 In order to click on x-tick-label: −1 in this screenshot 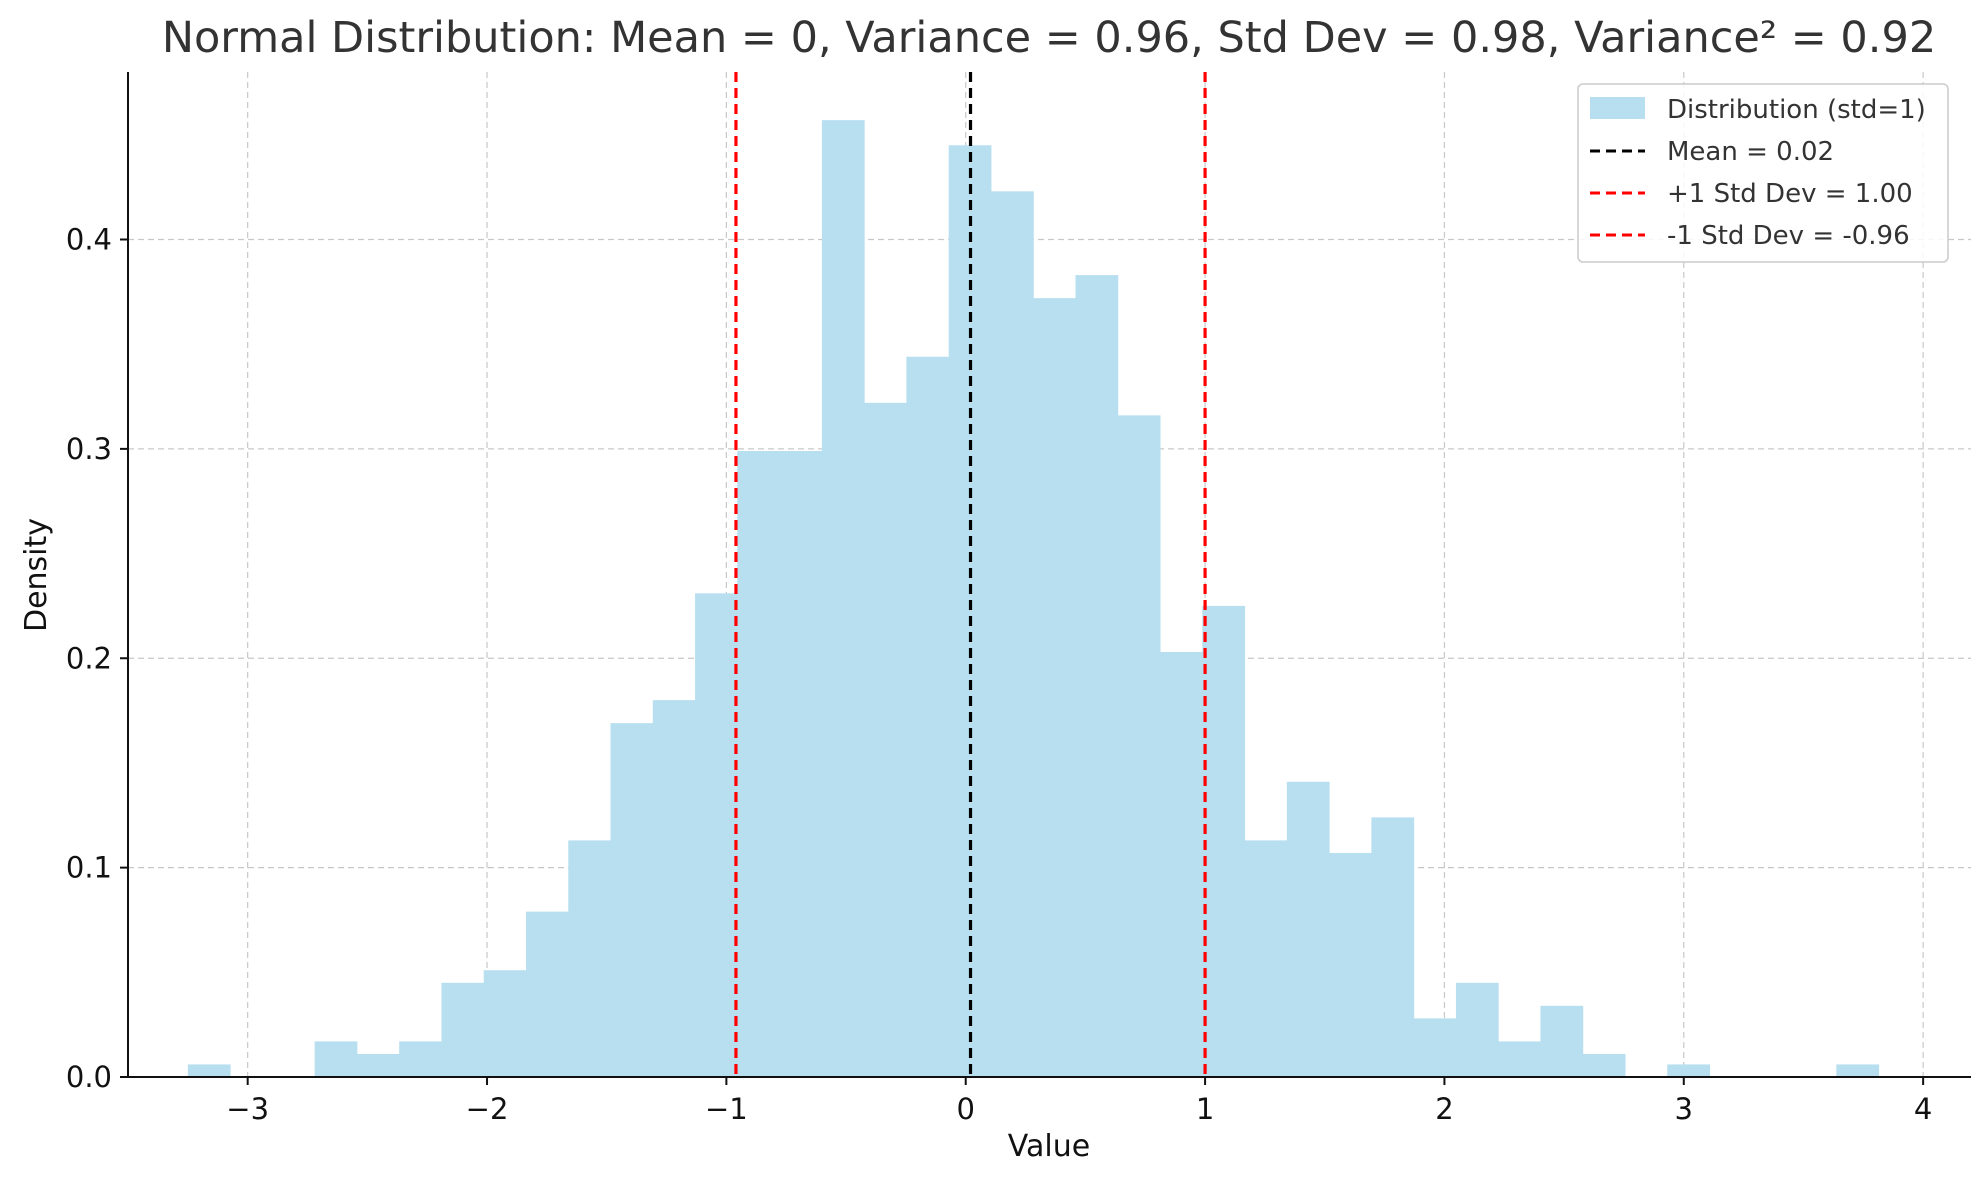, I will do `click(726, 1109)`.